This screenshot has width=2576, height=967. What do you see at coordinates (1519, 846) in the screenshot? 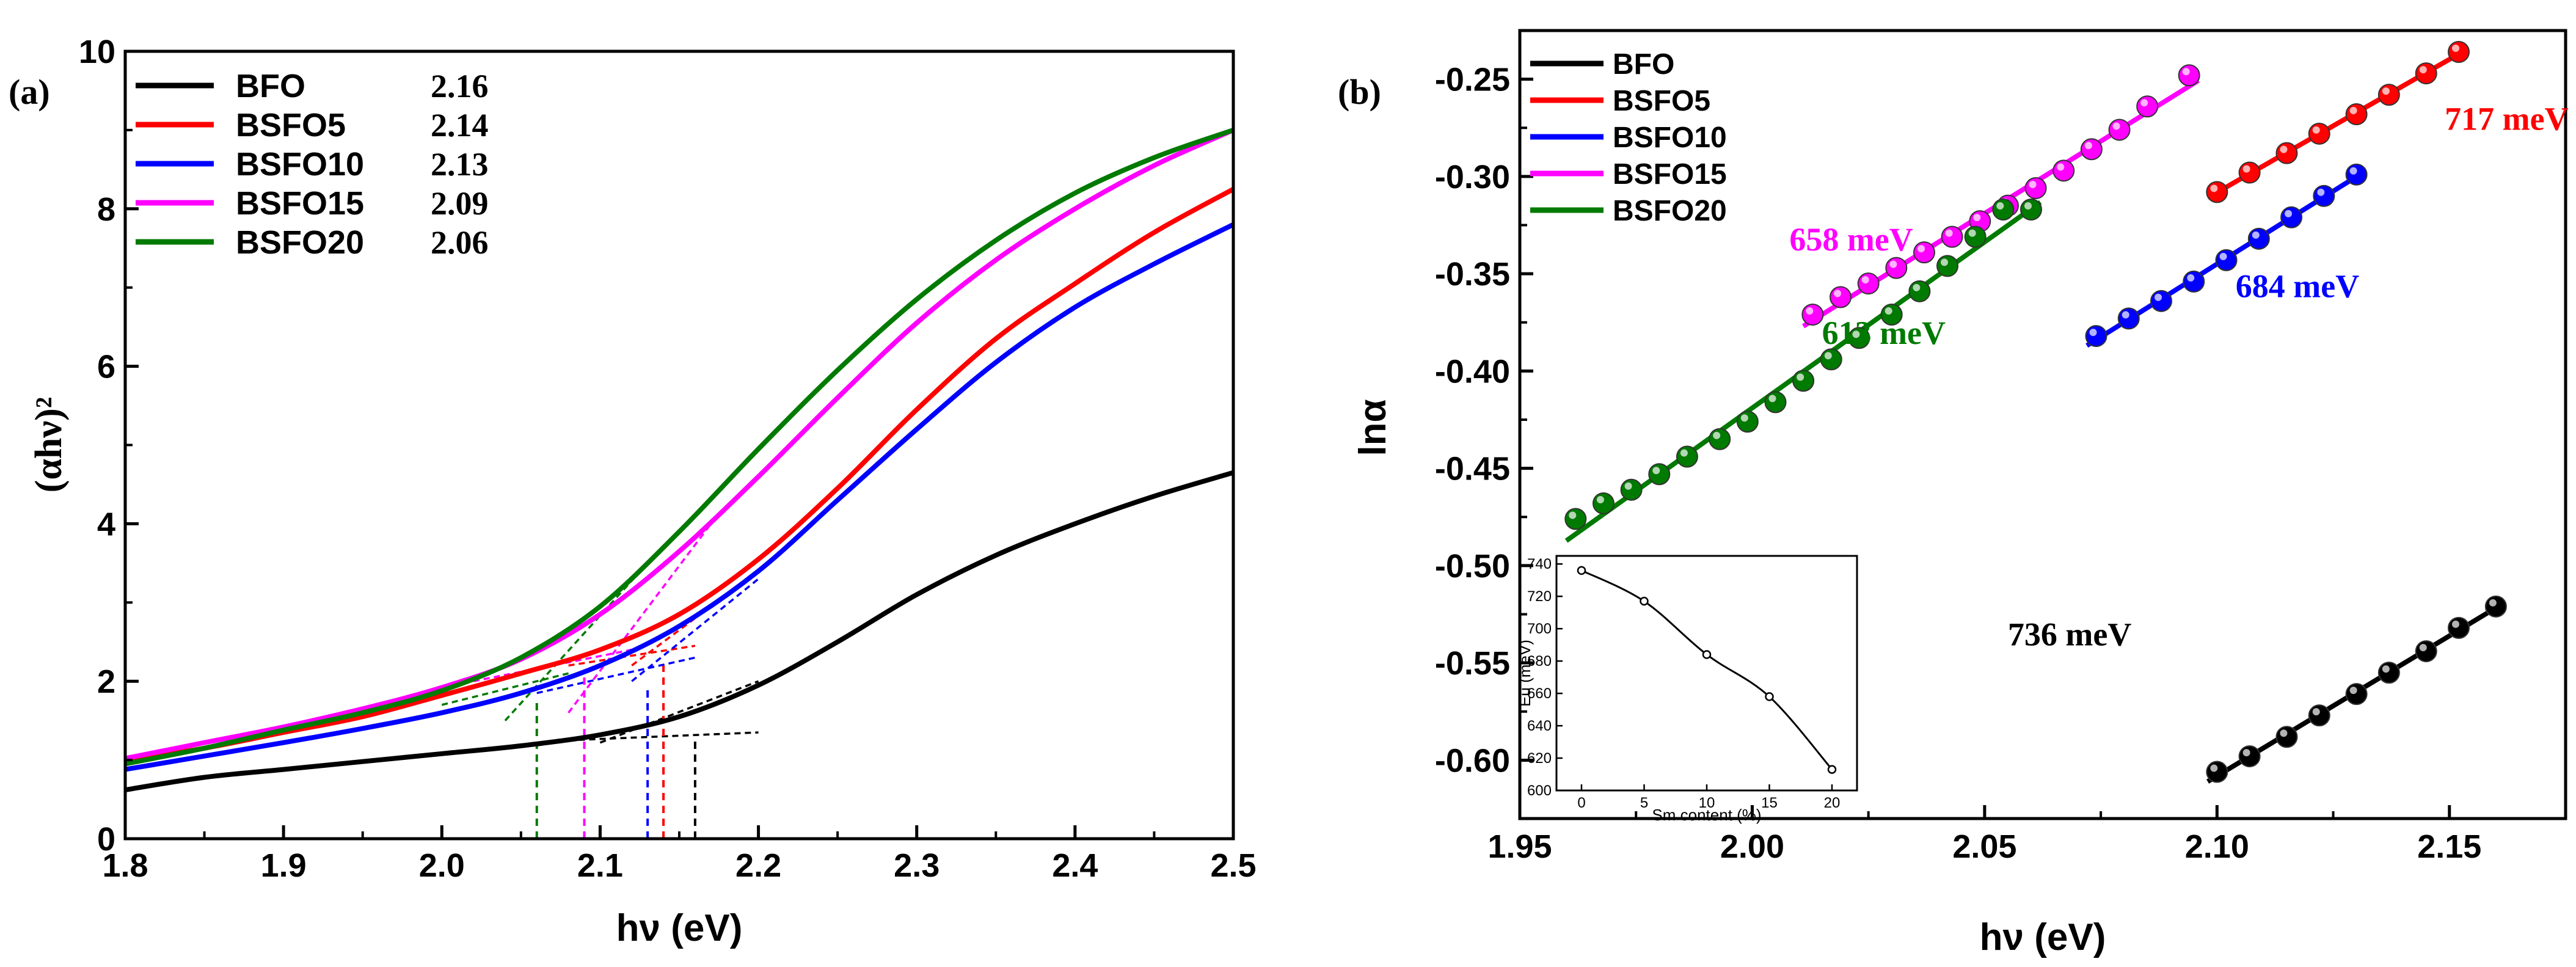
I see `x-tick-label: 1.95` at bounding box center [1519, 846].